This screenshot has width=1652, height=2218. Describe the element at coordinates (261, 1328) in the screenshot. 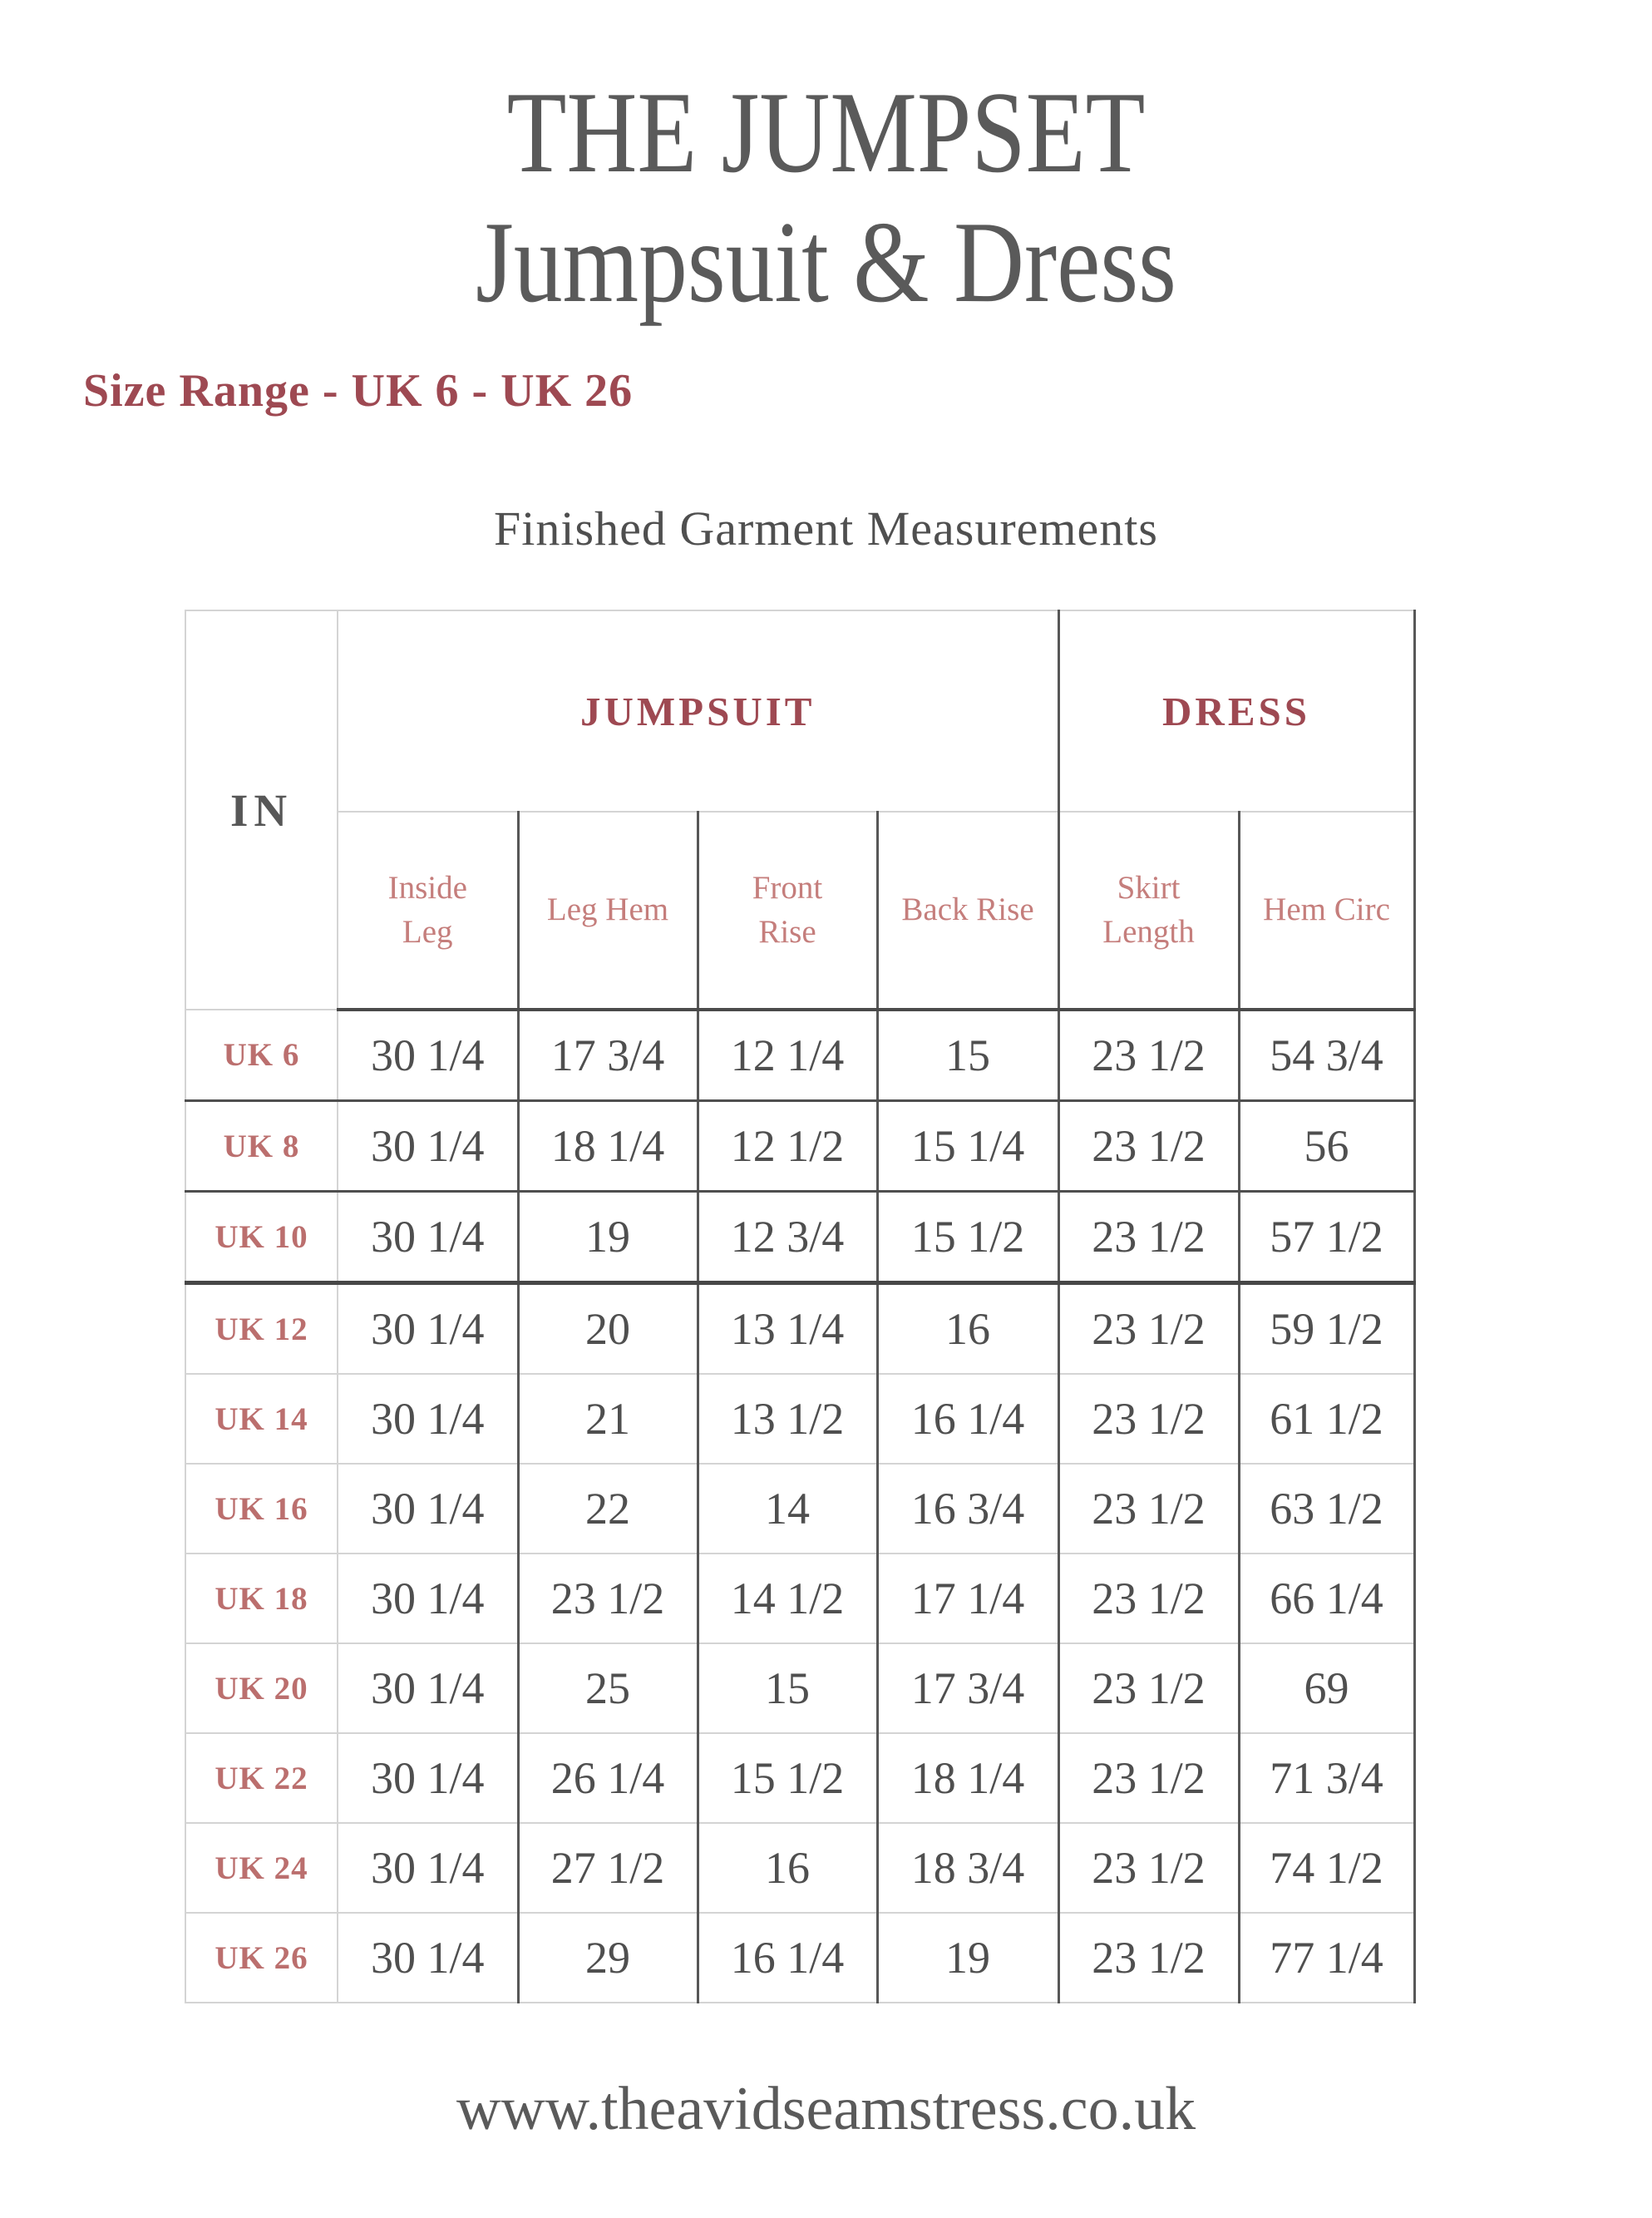

I see `row-size-label: UK 12` at that location.